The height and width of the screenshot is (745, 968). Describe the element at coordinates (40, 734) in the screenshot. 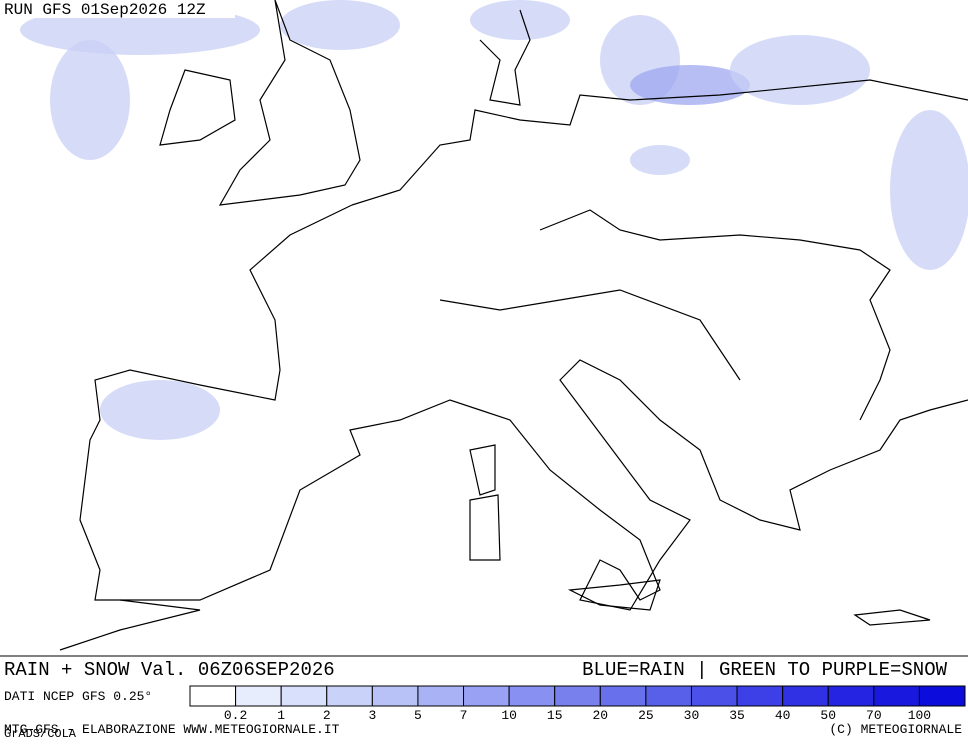

I see `grads-label: GrADS/COLA` at that location.